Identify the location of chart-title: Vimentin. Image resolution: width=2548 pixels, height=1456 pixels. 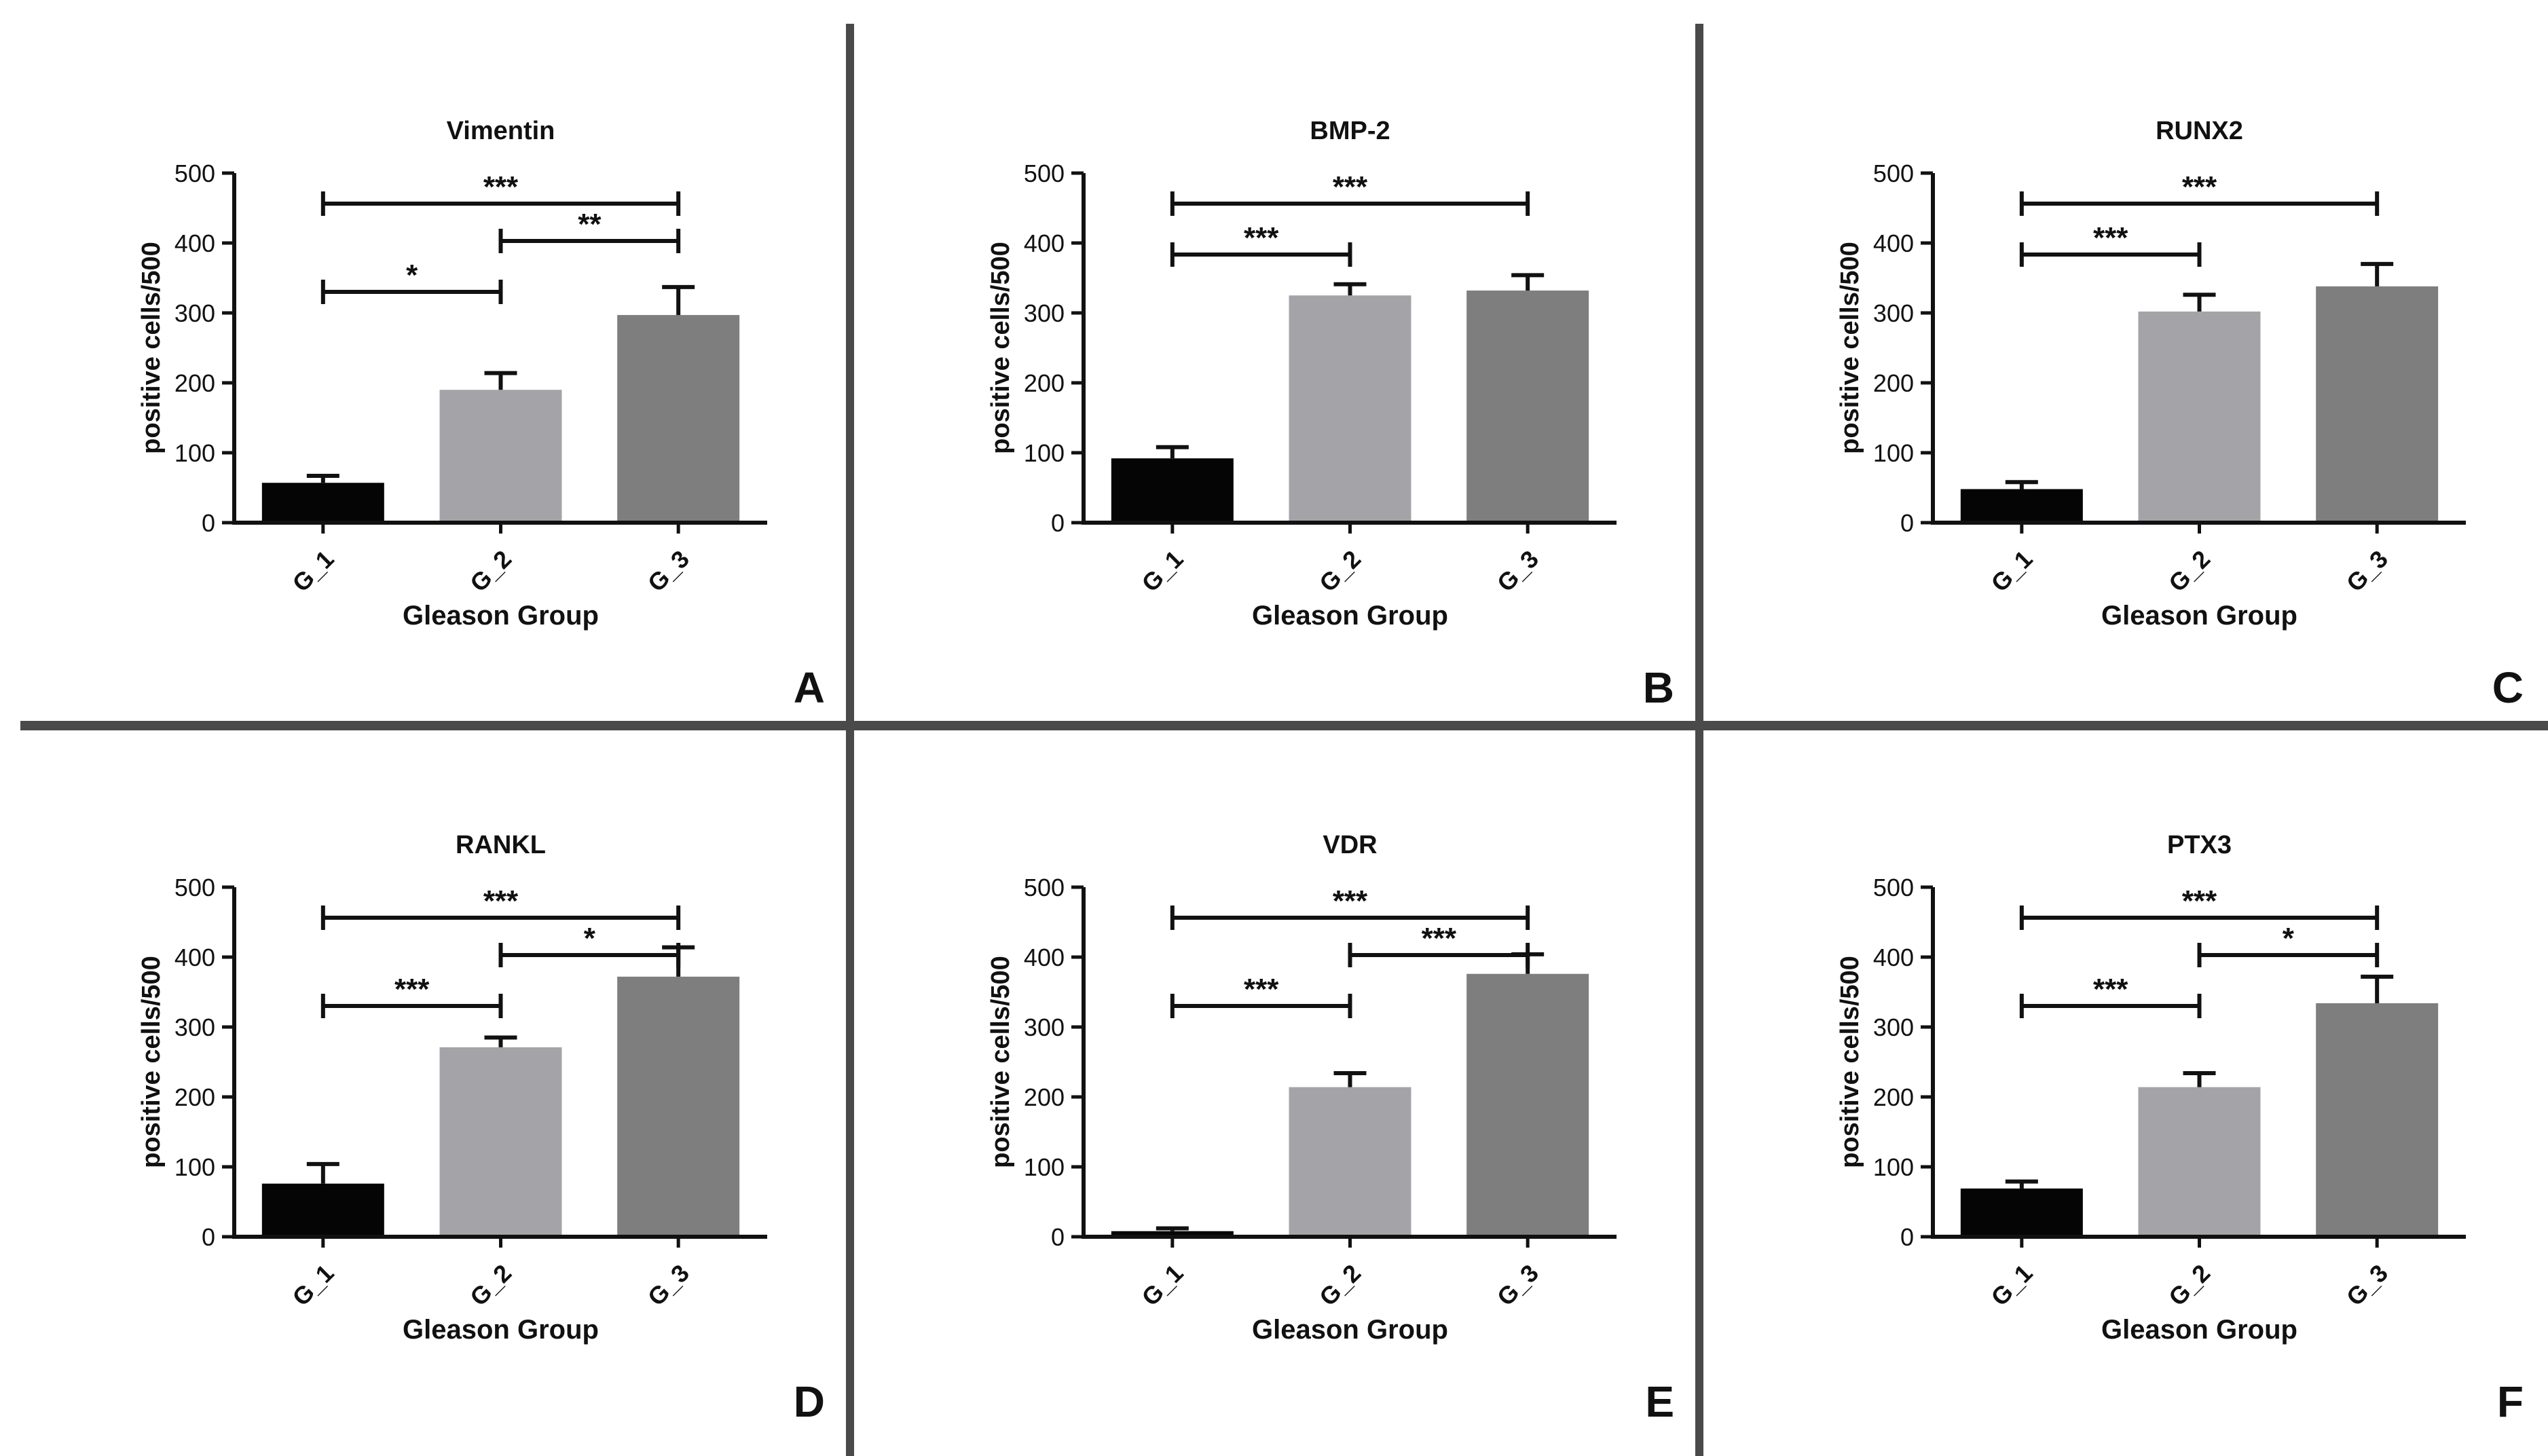
(501, 131).